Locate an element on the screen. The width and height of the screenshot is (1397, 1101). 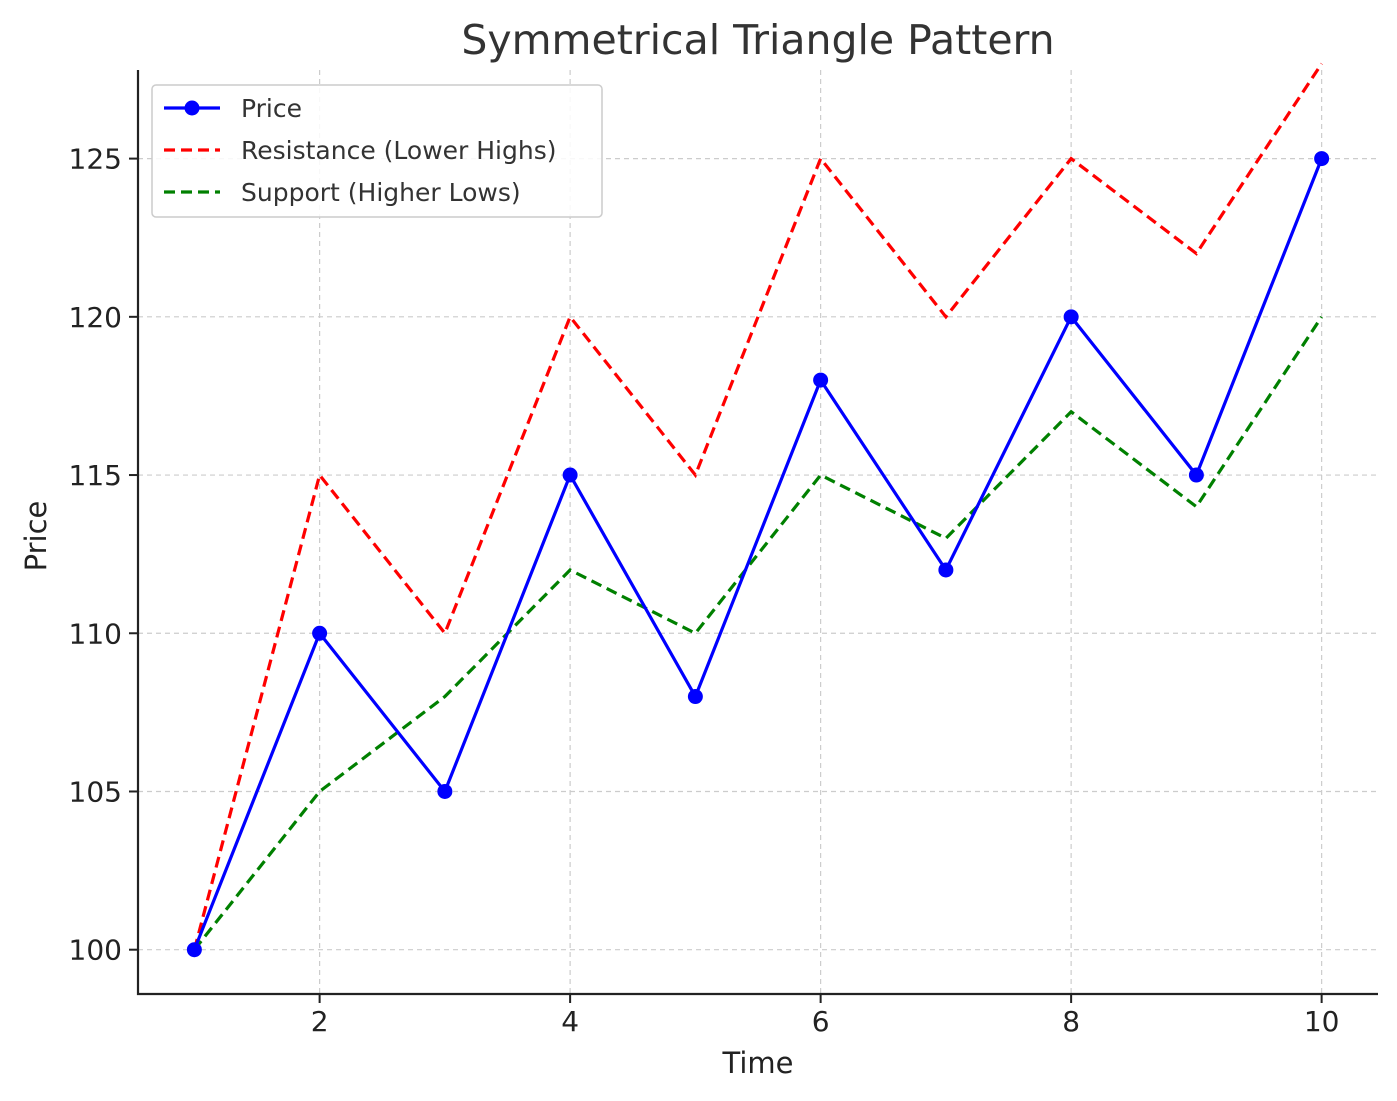
y-tick-label: 125 is located at coordinates (95, 159).